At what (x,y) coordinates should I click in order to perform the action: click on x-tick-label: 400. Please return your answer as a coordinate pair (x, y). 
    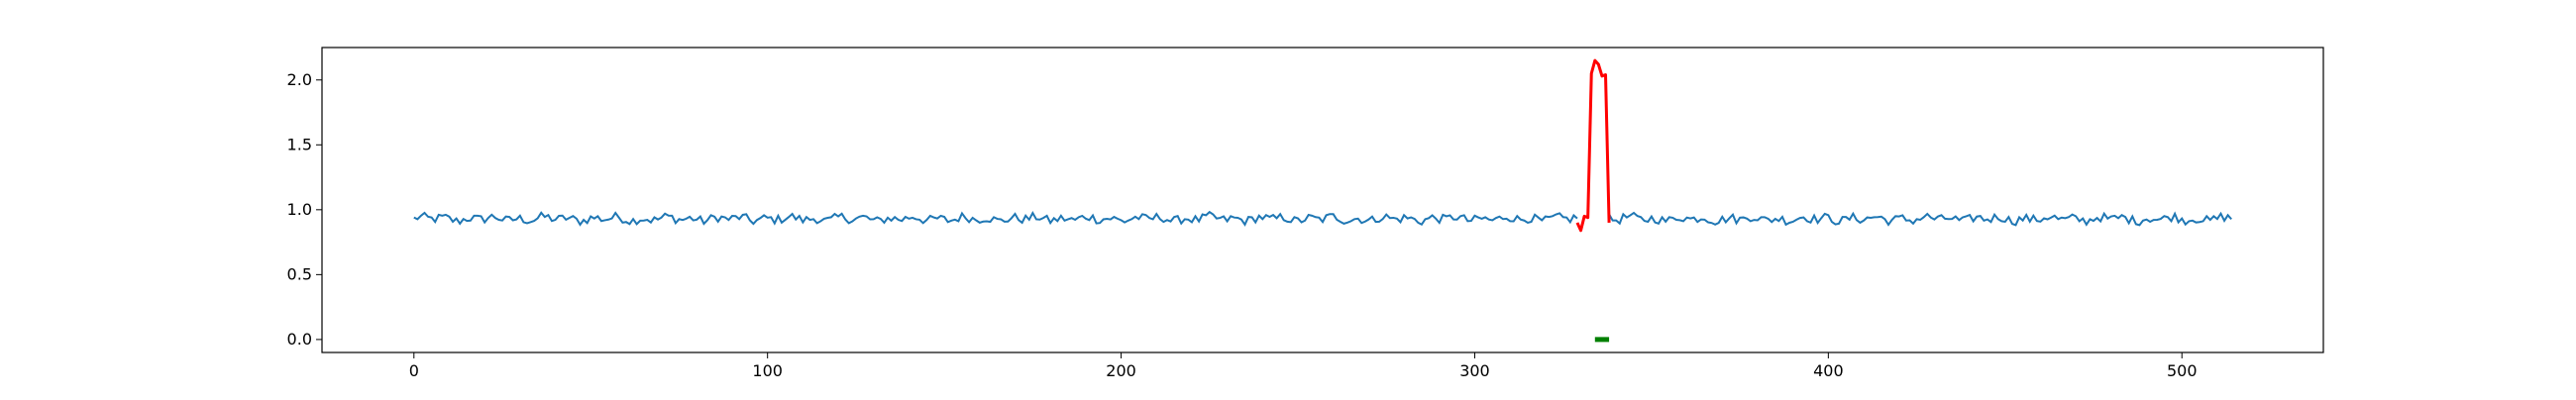
    Looking at the image, I should click on (1828, 370).